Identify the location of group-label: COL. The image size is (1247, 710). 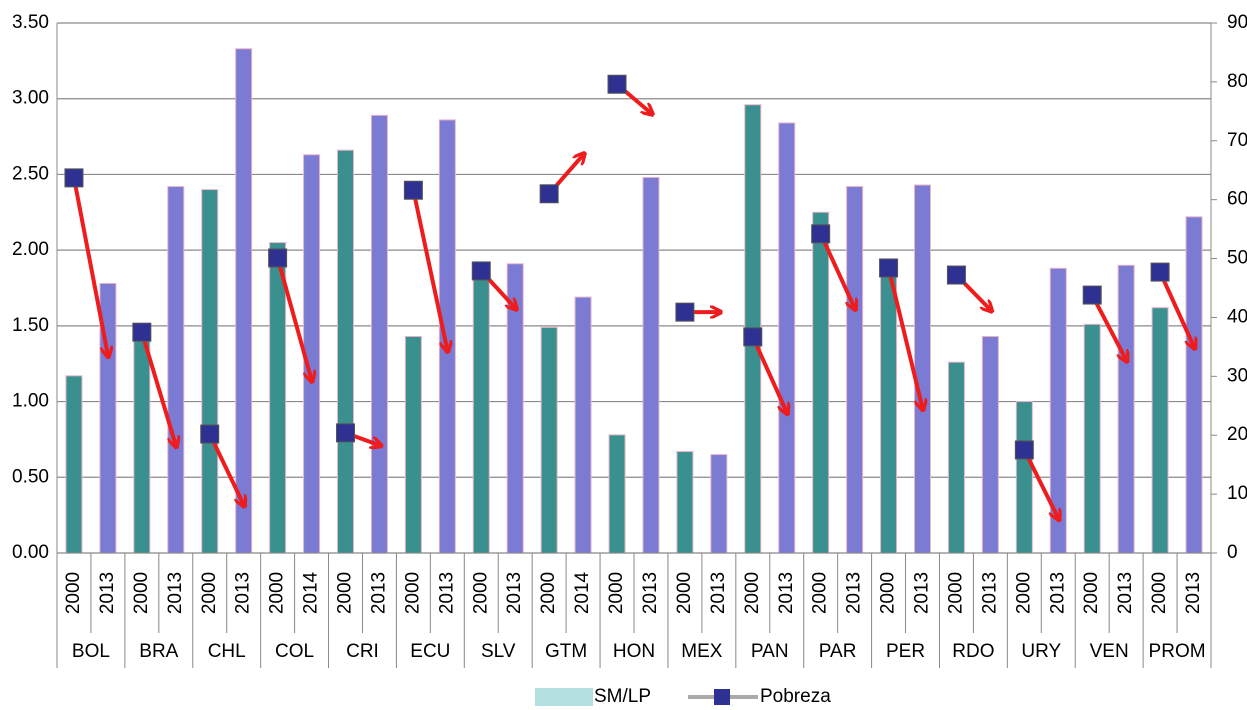
(294, 651).